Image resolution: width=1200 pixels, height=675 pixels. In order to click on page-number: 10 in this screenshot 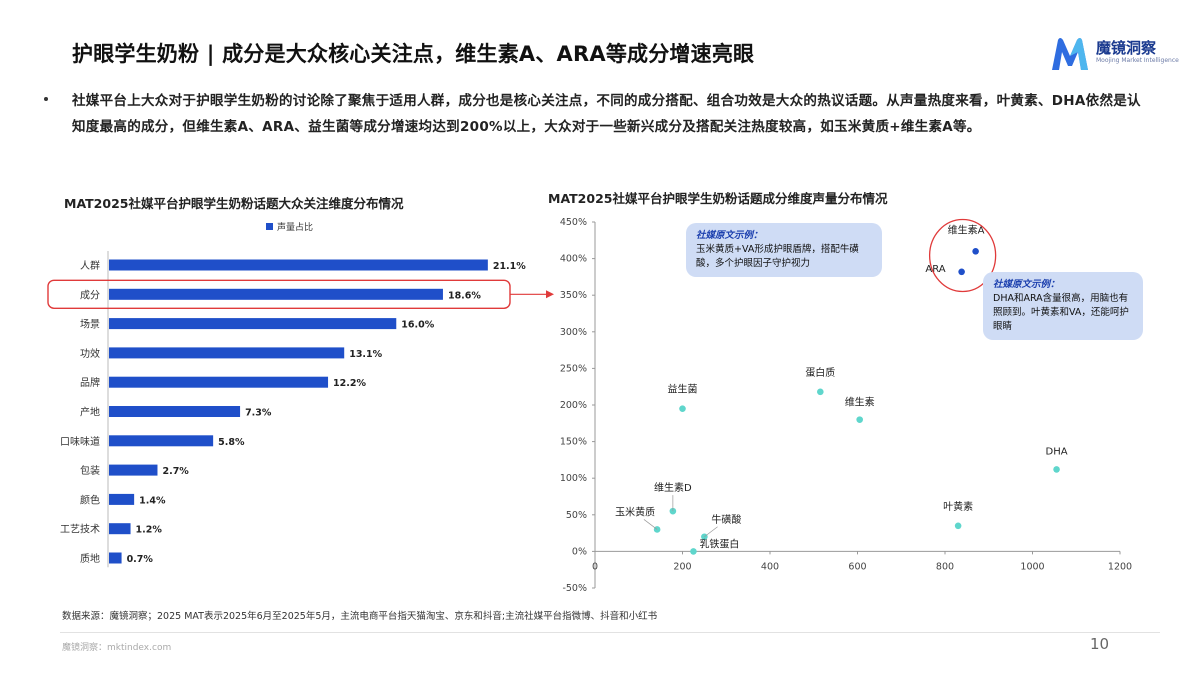, I will do `click(1100, 644)`.